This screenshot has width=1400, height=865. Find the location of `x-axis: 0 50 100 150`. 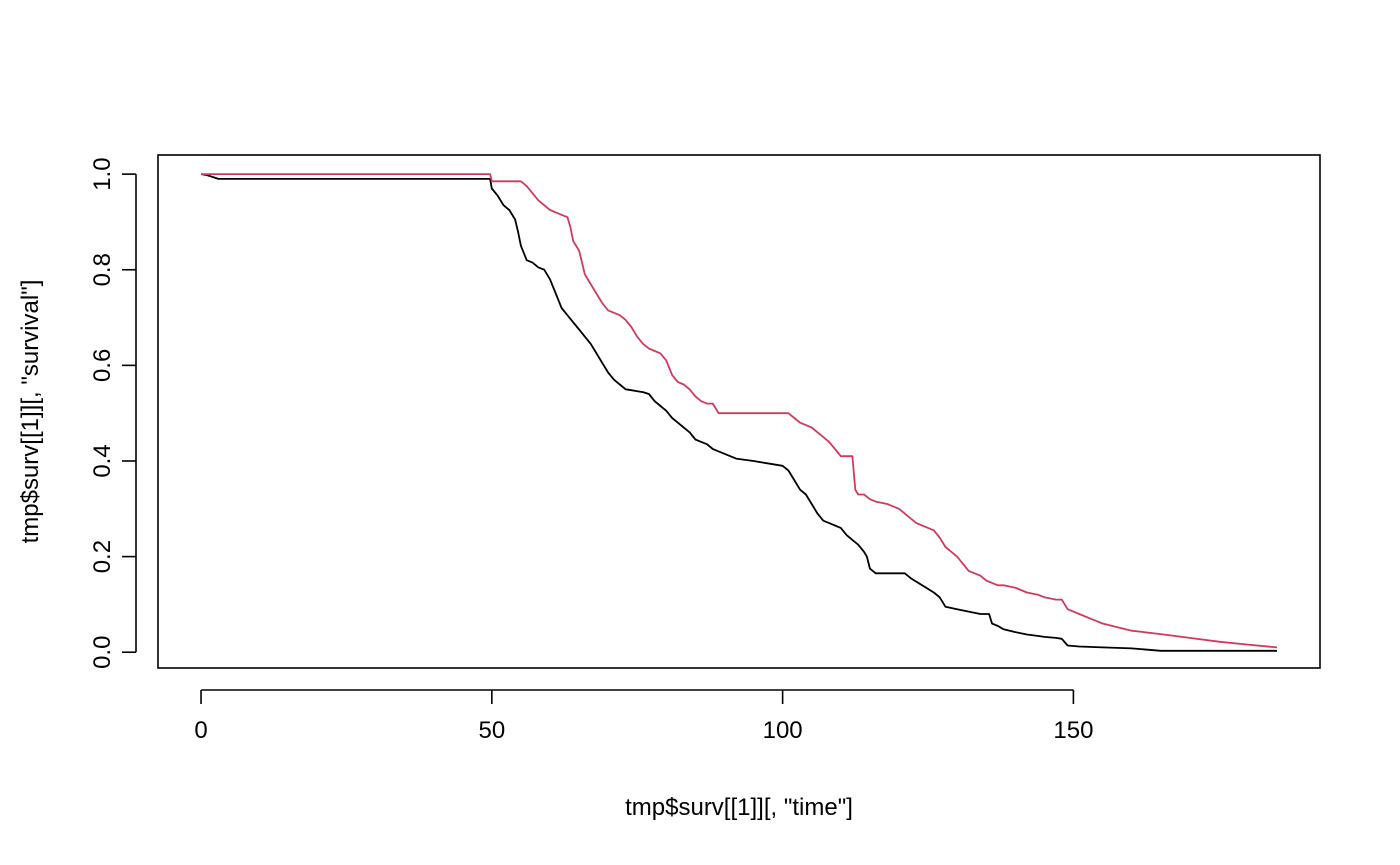

x-axis: 0 50 100 150 is located at coordinates (643, 716).